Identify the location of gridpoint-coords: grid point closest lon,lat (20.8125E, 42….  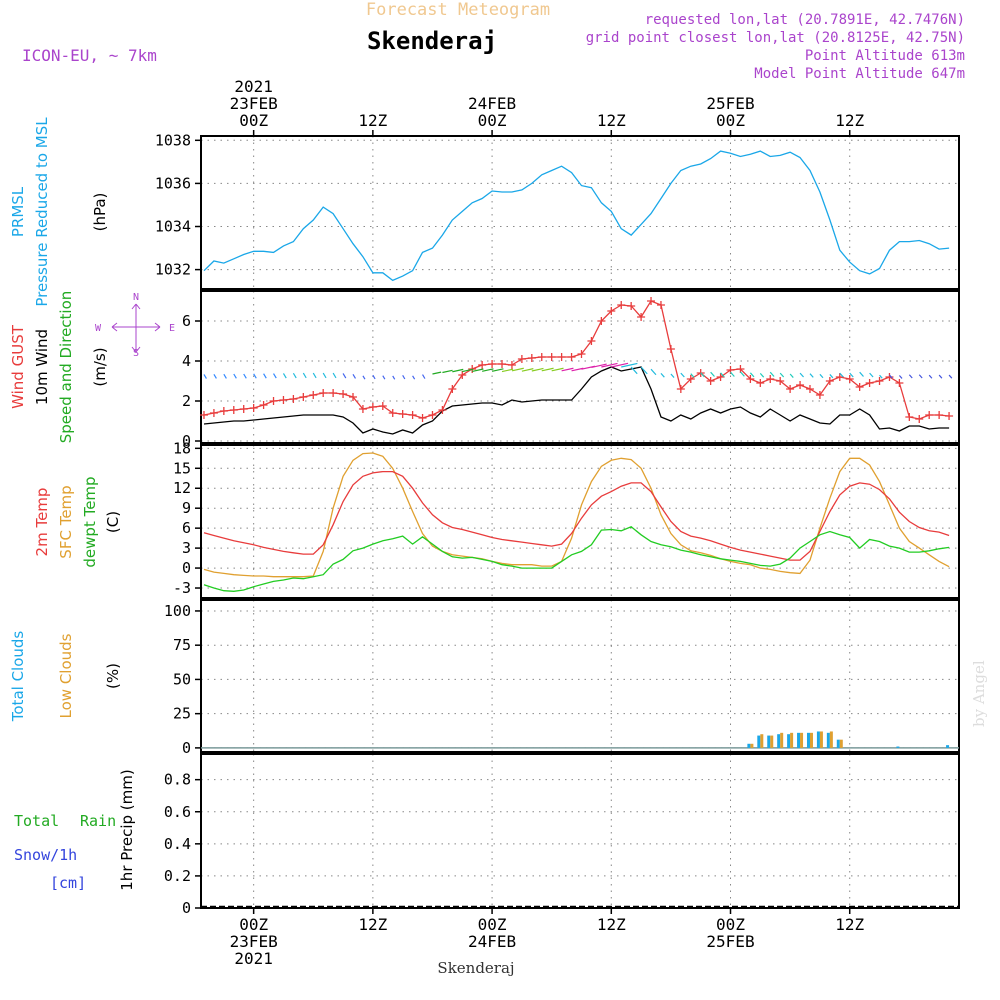
(775, 38).